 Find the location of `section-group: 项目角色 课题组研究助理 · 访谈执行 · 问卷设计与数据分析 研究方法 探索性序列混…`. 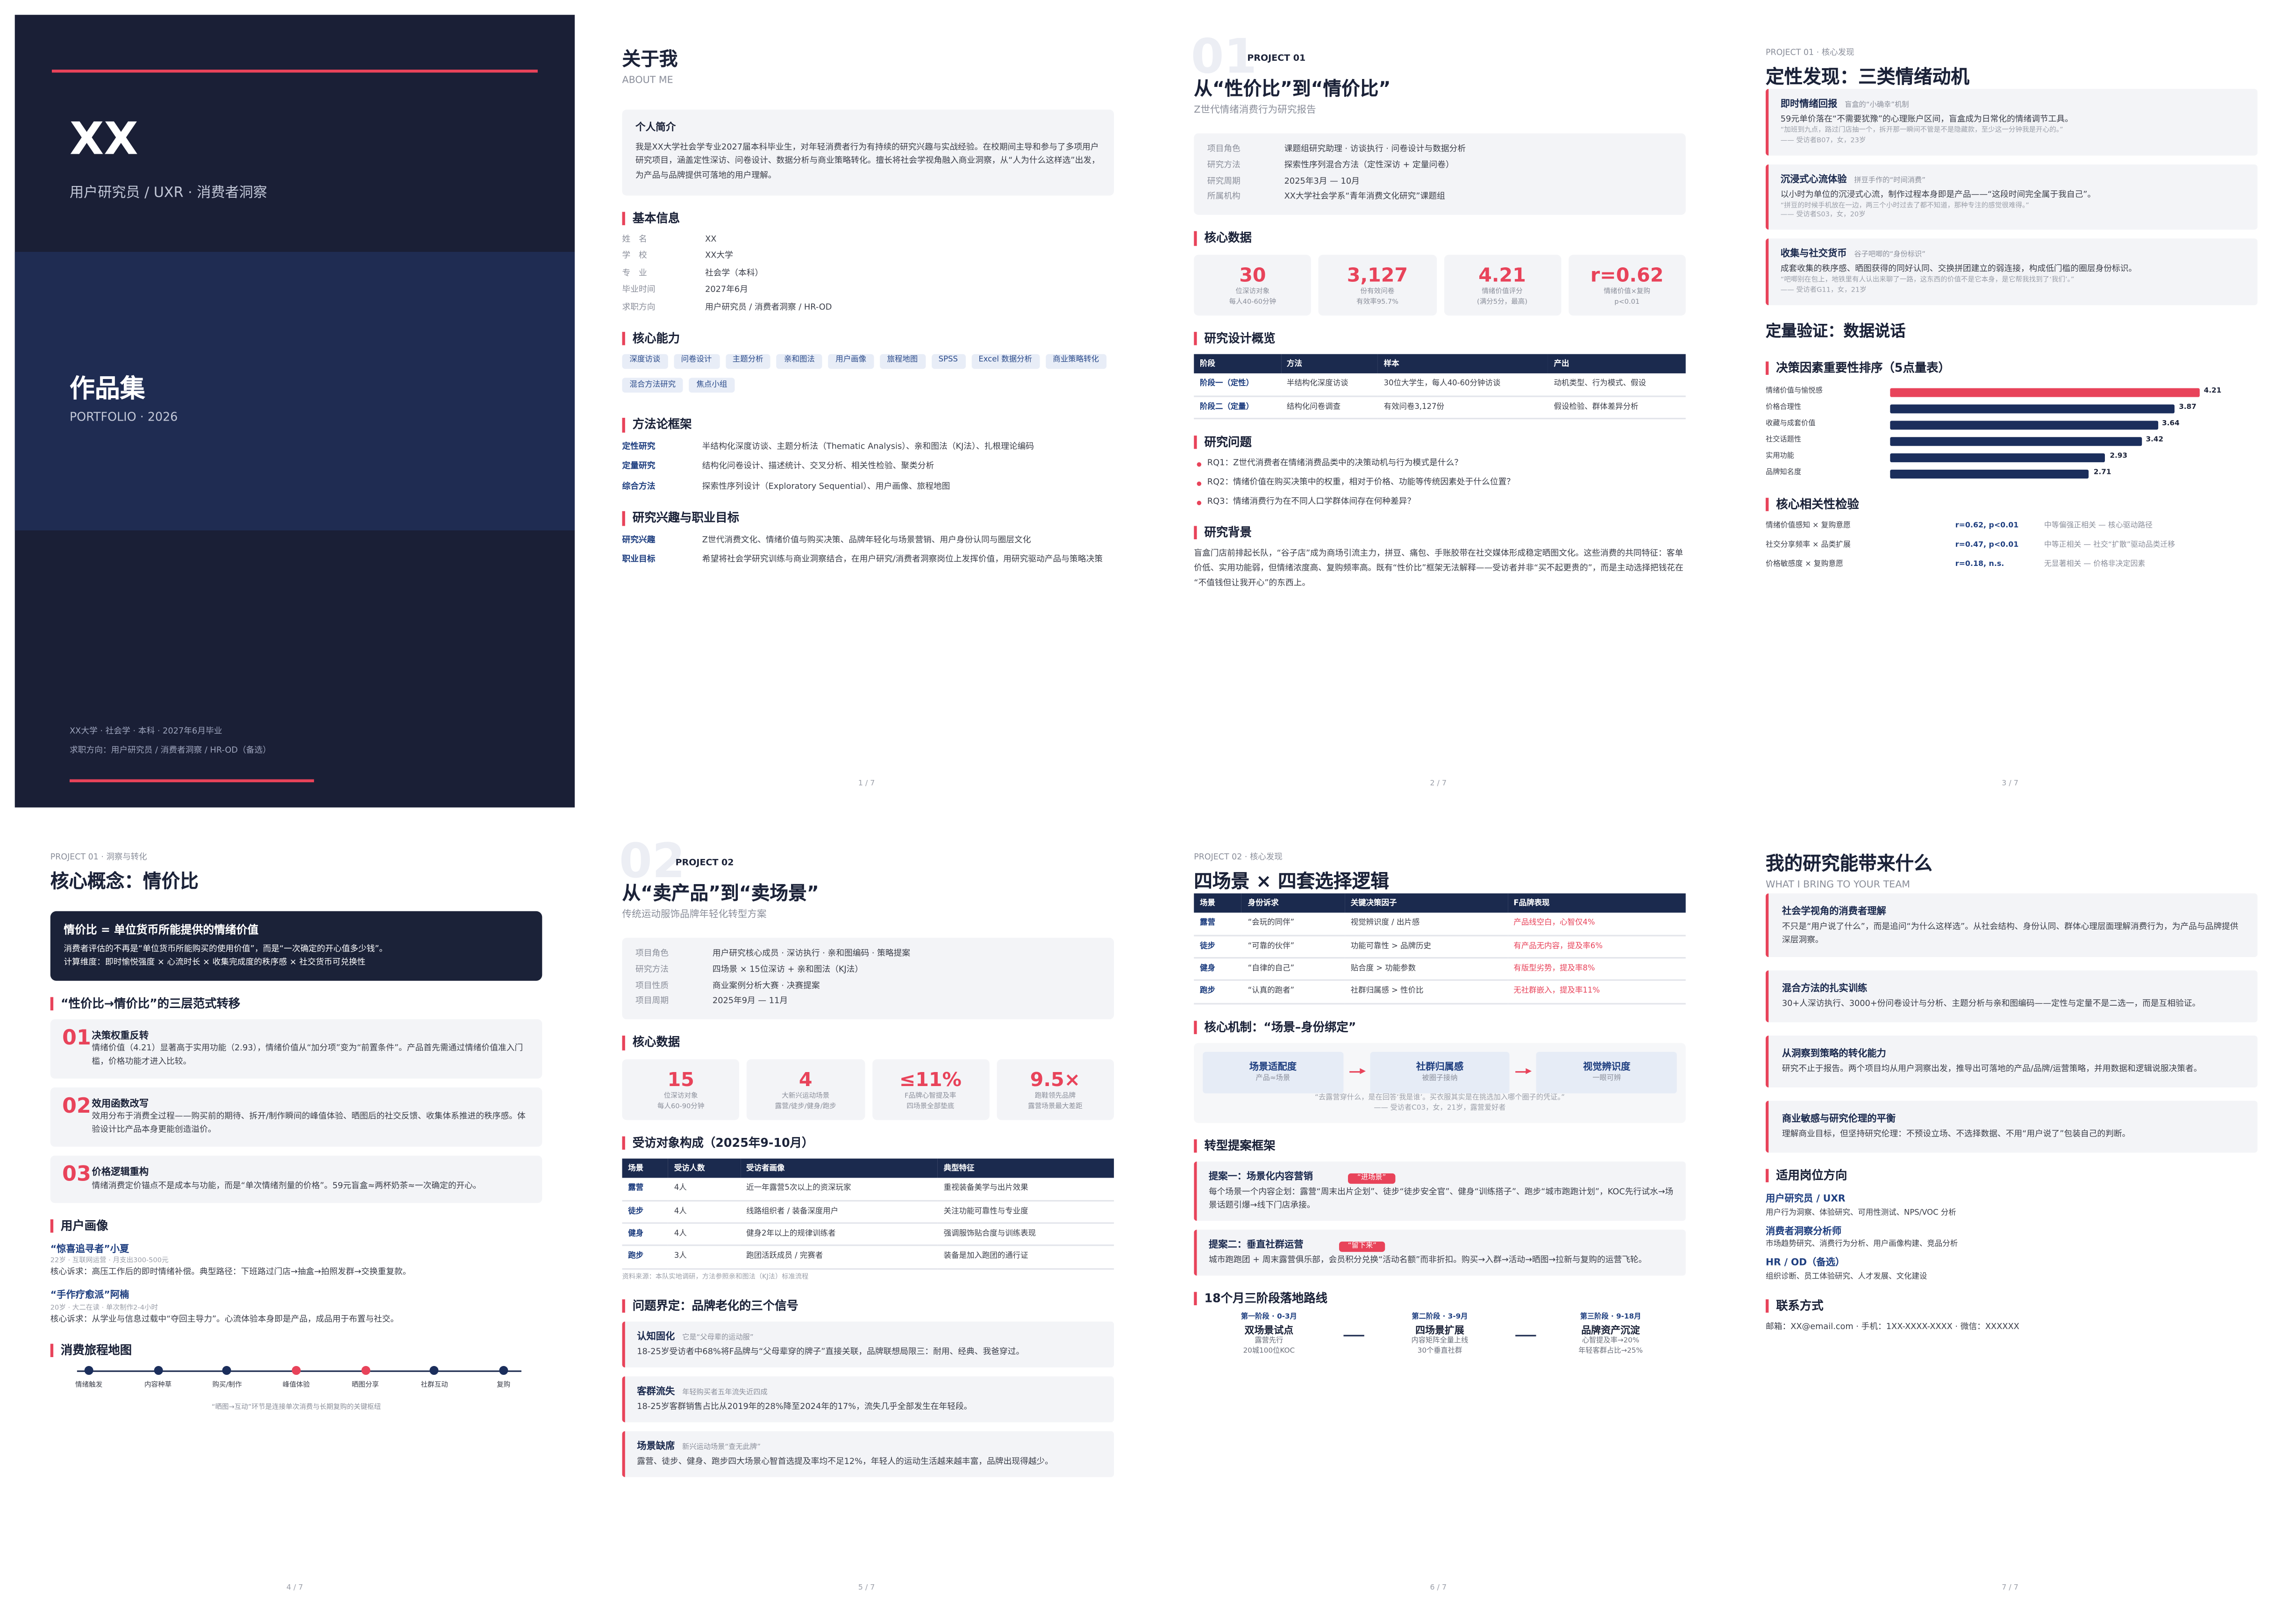

section-group: 项目角色 课题组研究助理 · 访谈执行 · 问卷设计与数据分析 研究方法 探索性序列混… is located at coordinates (1440, 174).